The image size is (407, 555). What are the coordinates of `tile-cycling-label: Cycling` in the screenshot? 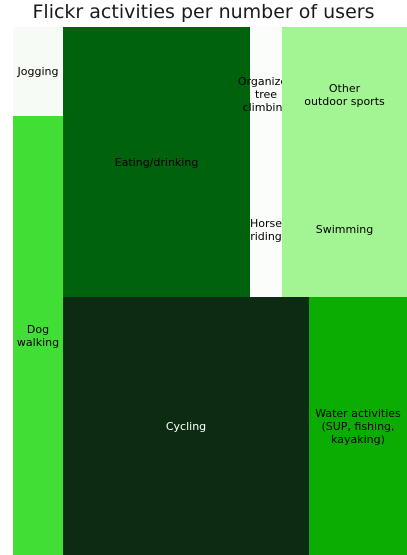 It's located at (186, 426).